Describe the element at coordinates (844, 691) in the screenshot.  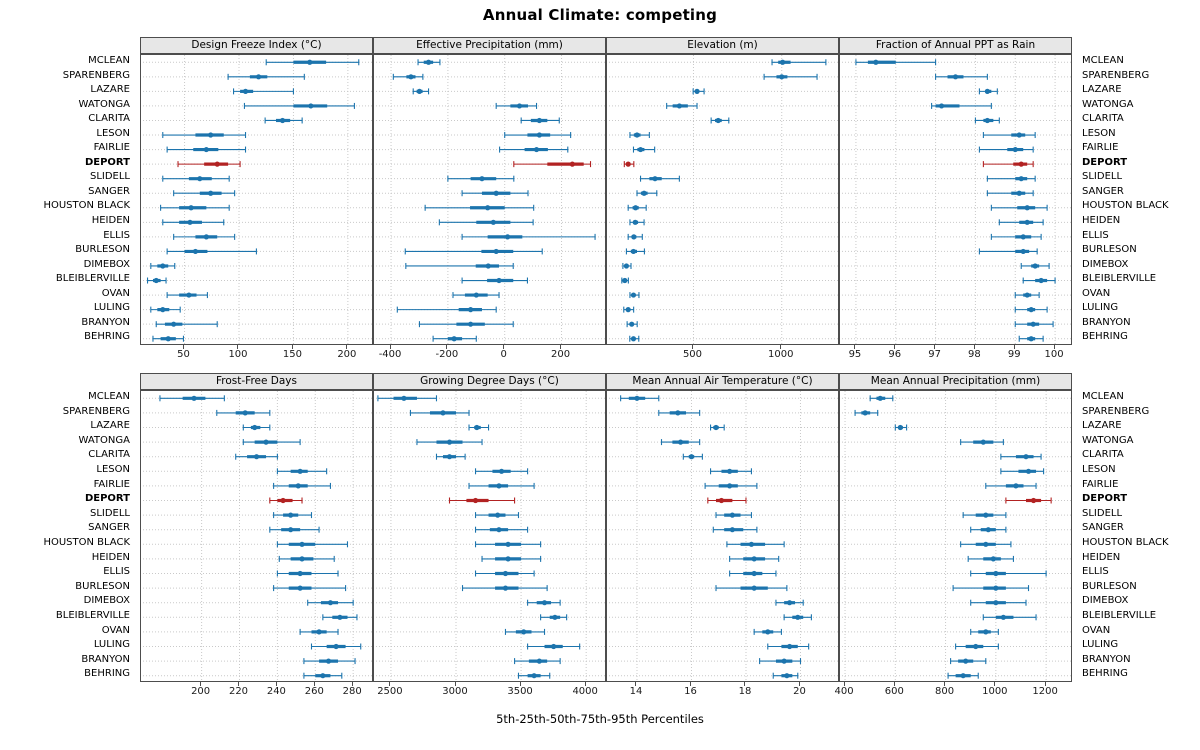
I see `x-tick-label: 400` at that location.